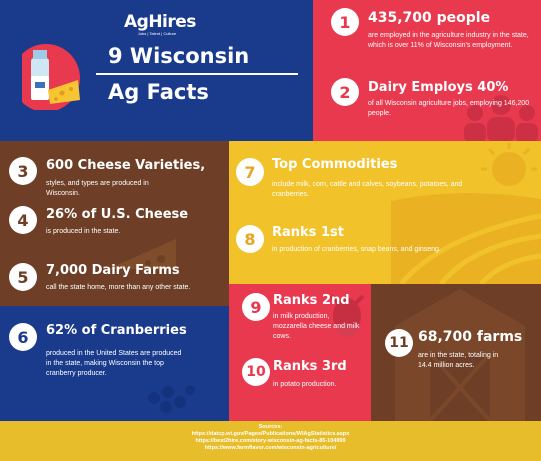 The image size is (541, 461). What do you see at coordinates (270, 427) in the screenshot?
I see `sources-label: Sources:` at bounding box center [270, 427].